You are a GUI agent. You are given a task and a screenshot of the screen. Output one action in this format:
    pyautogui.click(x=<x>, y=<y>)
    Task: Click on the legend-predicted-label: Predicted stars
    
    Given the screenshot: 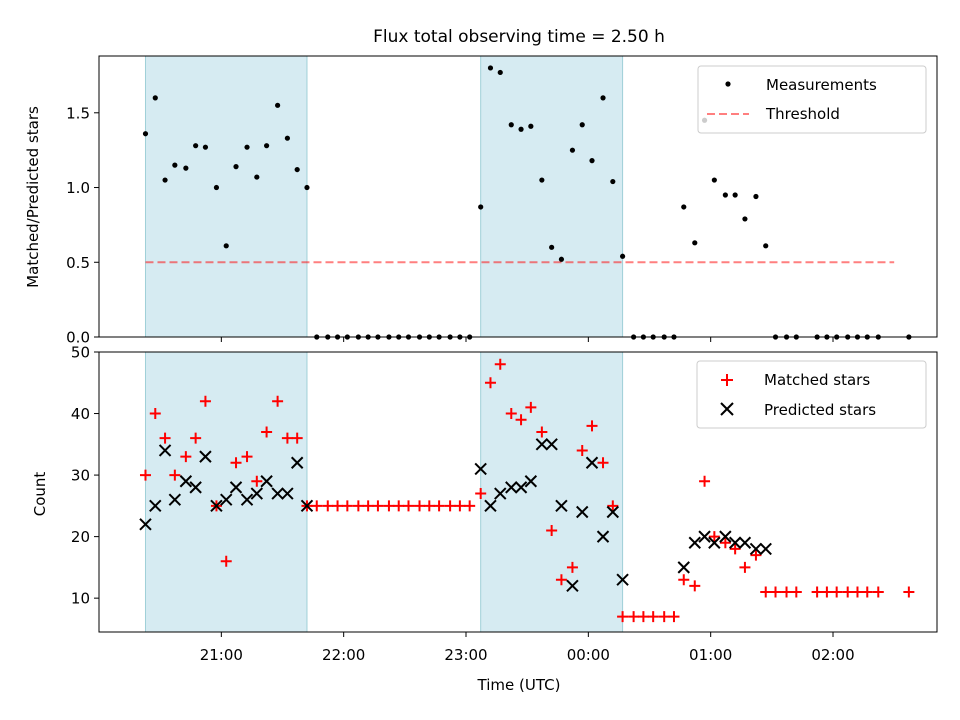 What is the action you would take?
    pyautogui.click(x=820, y=410)
    